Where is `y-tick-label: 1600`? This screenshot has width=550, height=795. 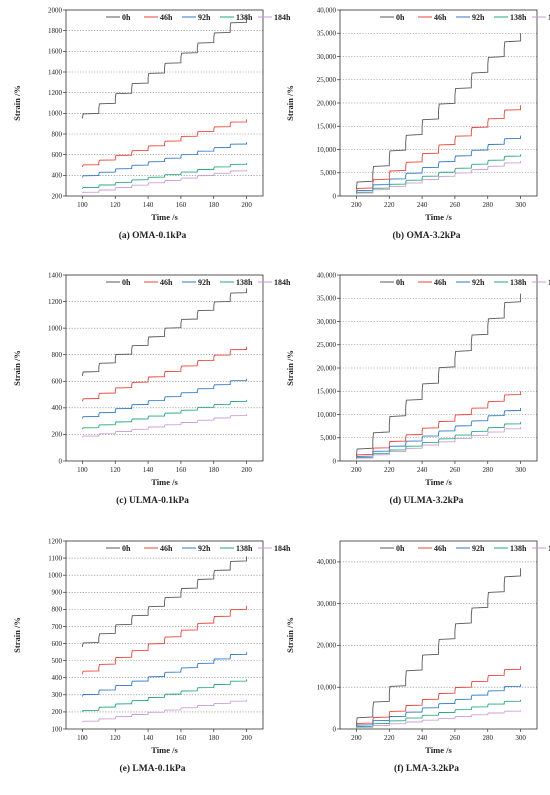
y-tick-label: 1600 is located at coordinates (55, 52).